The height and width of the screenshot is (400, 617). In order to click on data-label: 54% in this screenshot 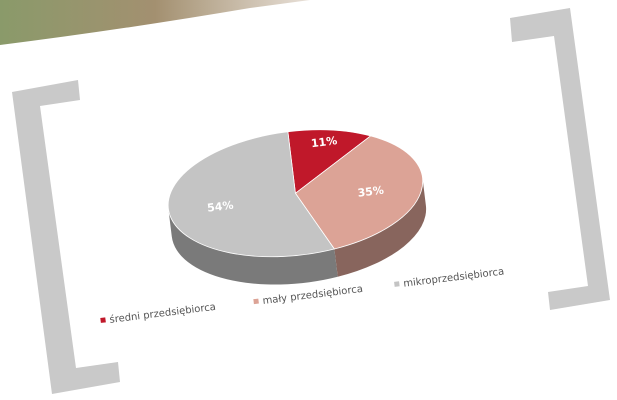, I will do `click(220, 207)`.